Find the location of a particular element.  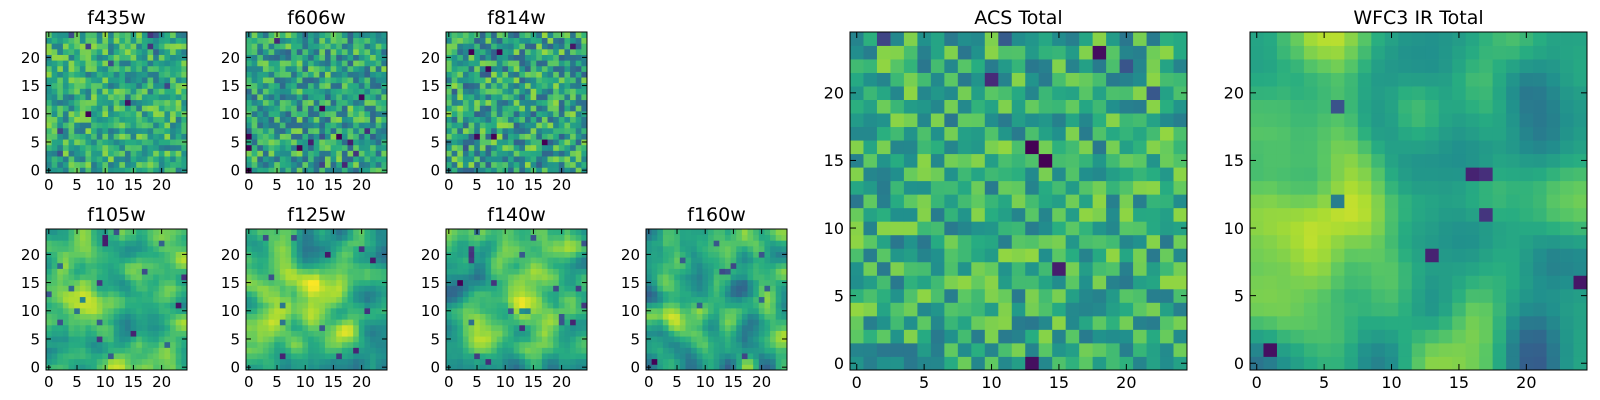

y-tick-label: 20 is located at coordinates (430, 255).